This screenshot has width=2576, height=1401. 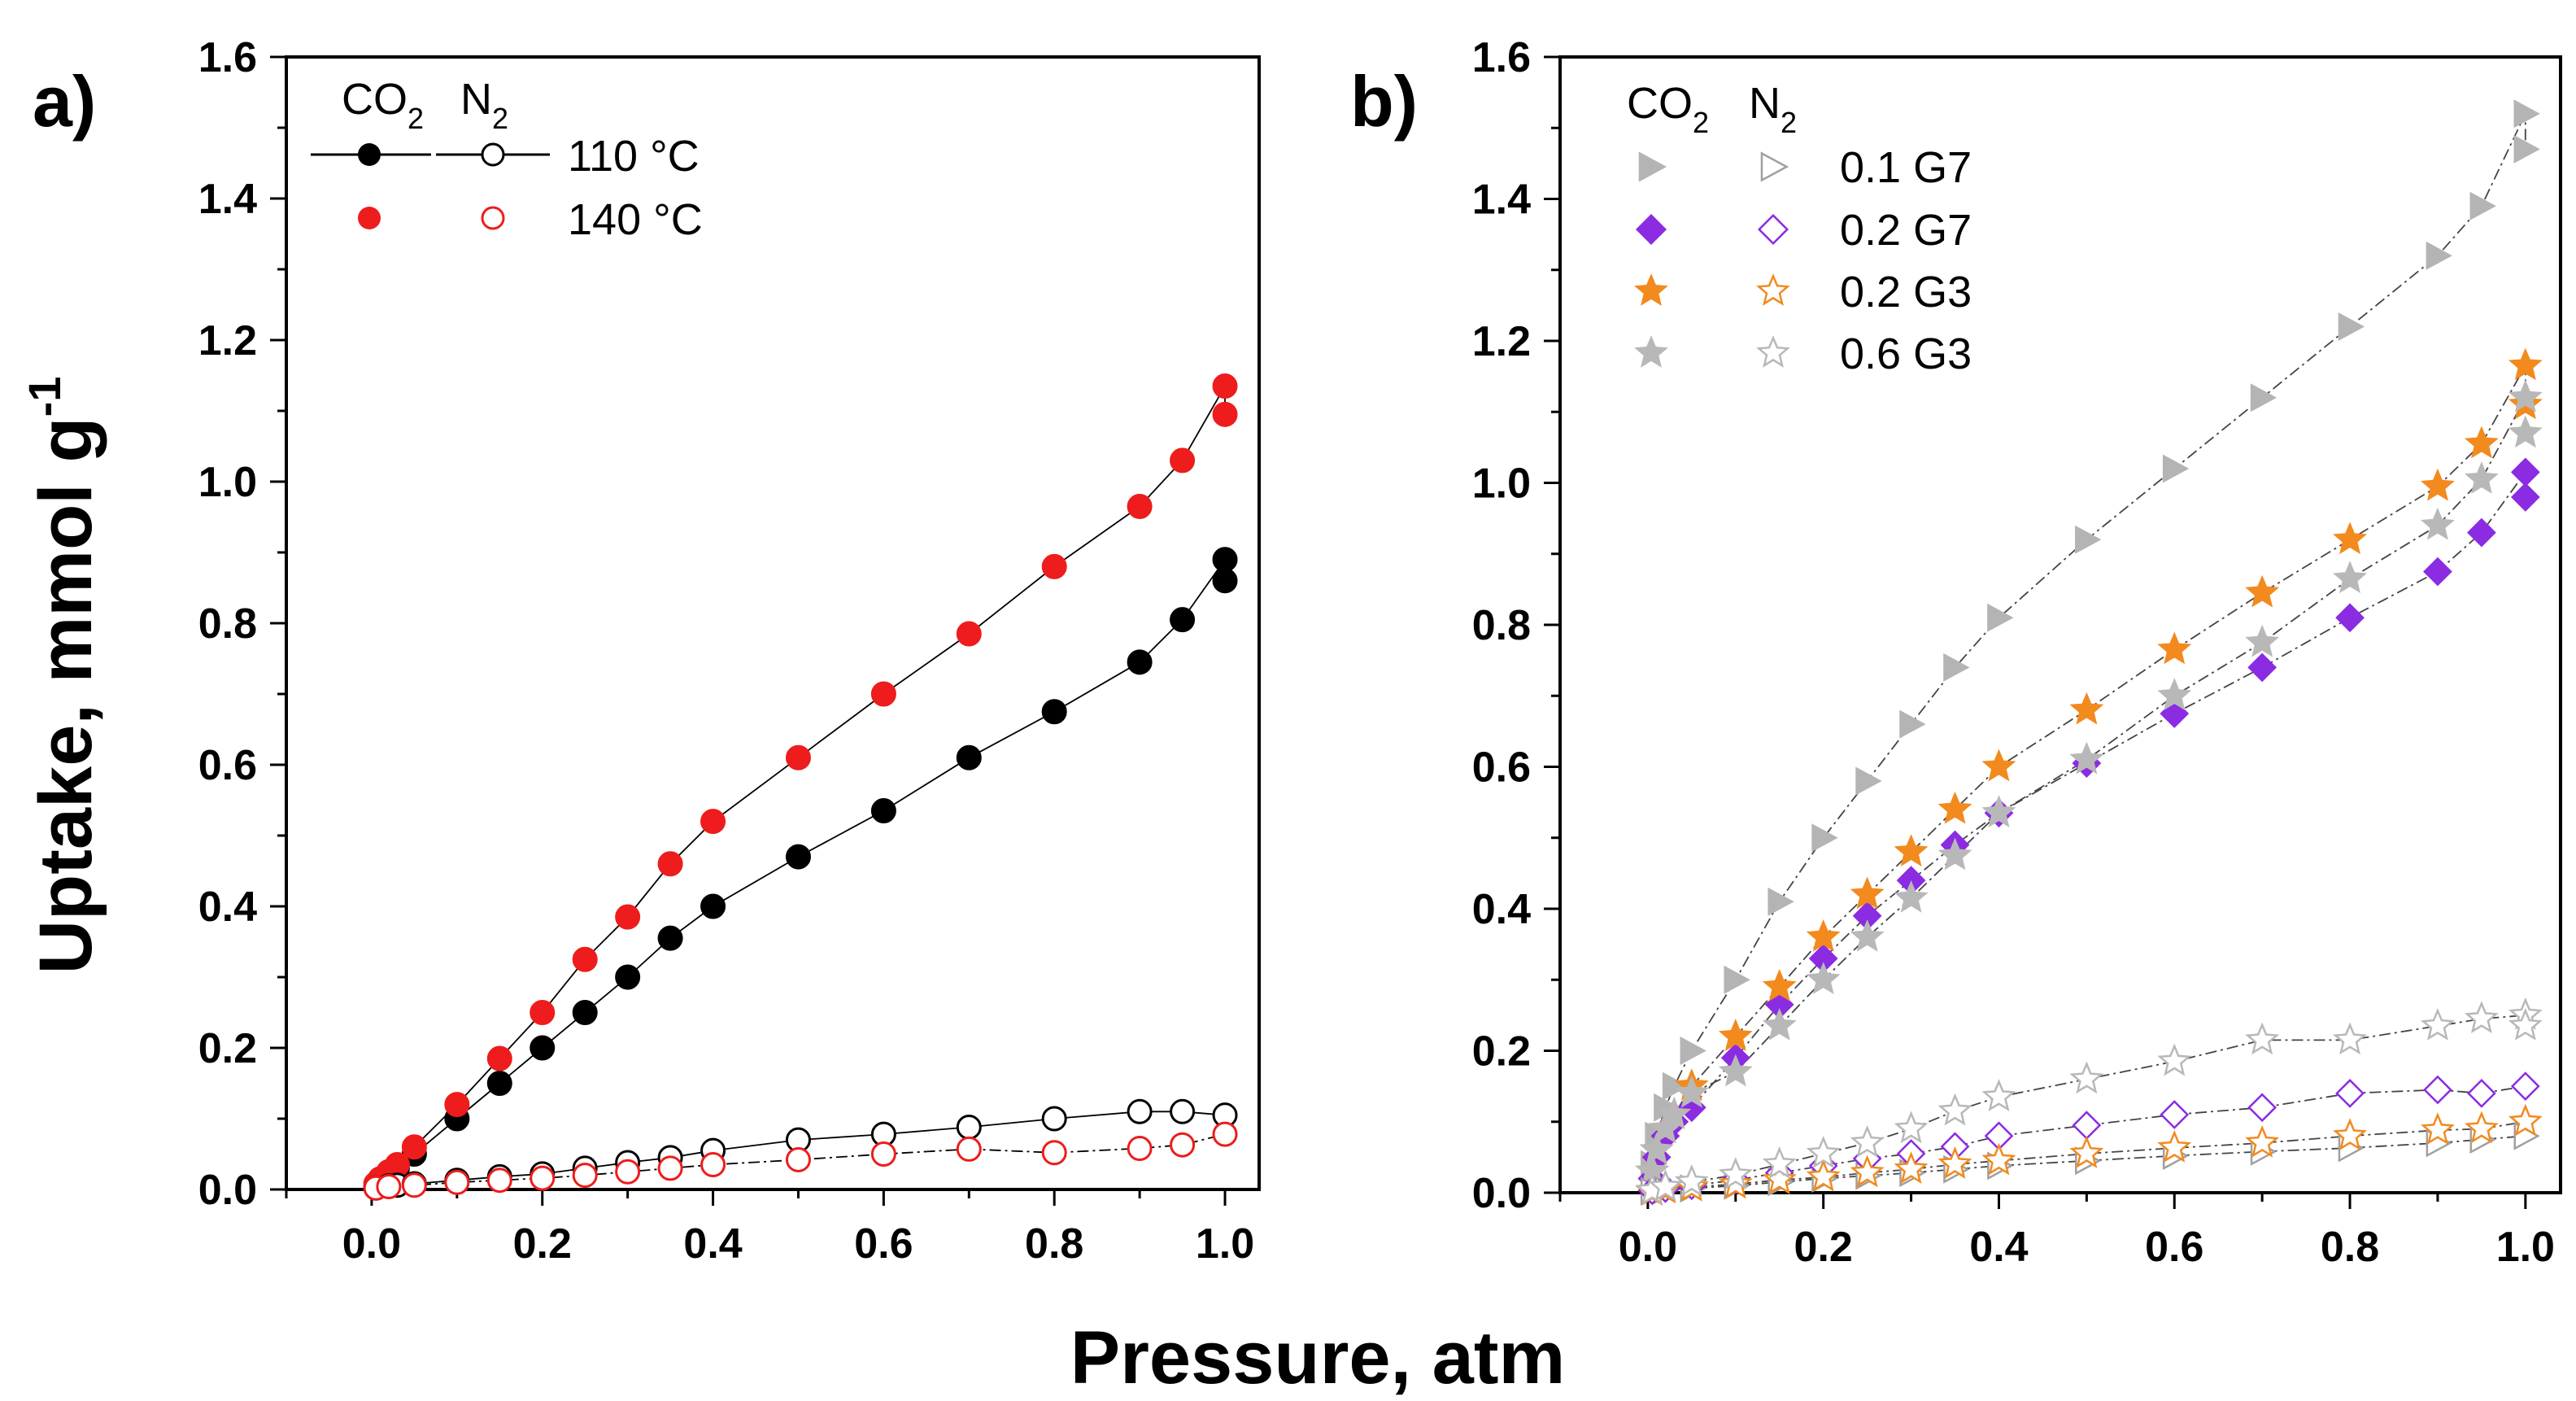 What do you see at coordinates (1652, 166) in the screenshot?
I see `legend-marker-co2-0-1-g7` at bounding box center [1652, 166].